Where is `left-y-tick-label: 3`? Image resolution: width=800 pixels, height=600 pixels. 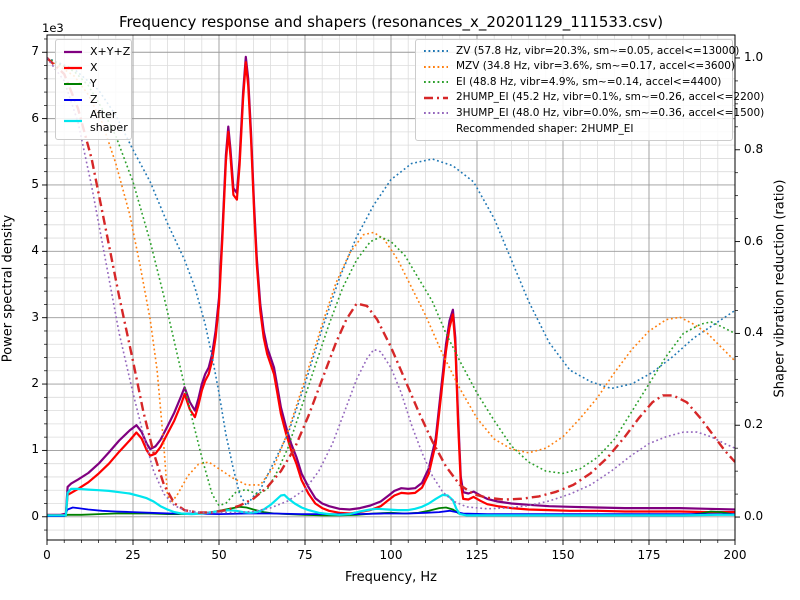 left-y-tick-label: 3 is located at coordinates (35, 316).